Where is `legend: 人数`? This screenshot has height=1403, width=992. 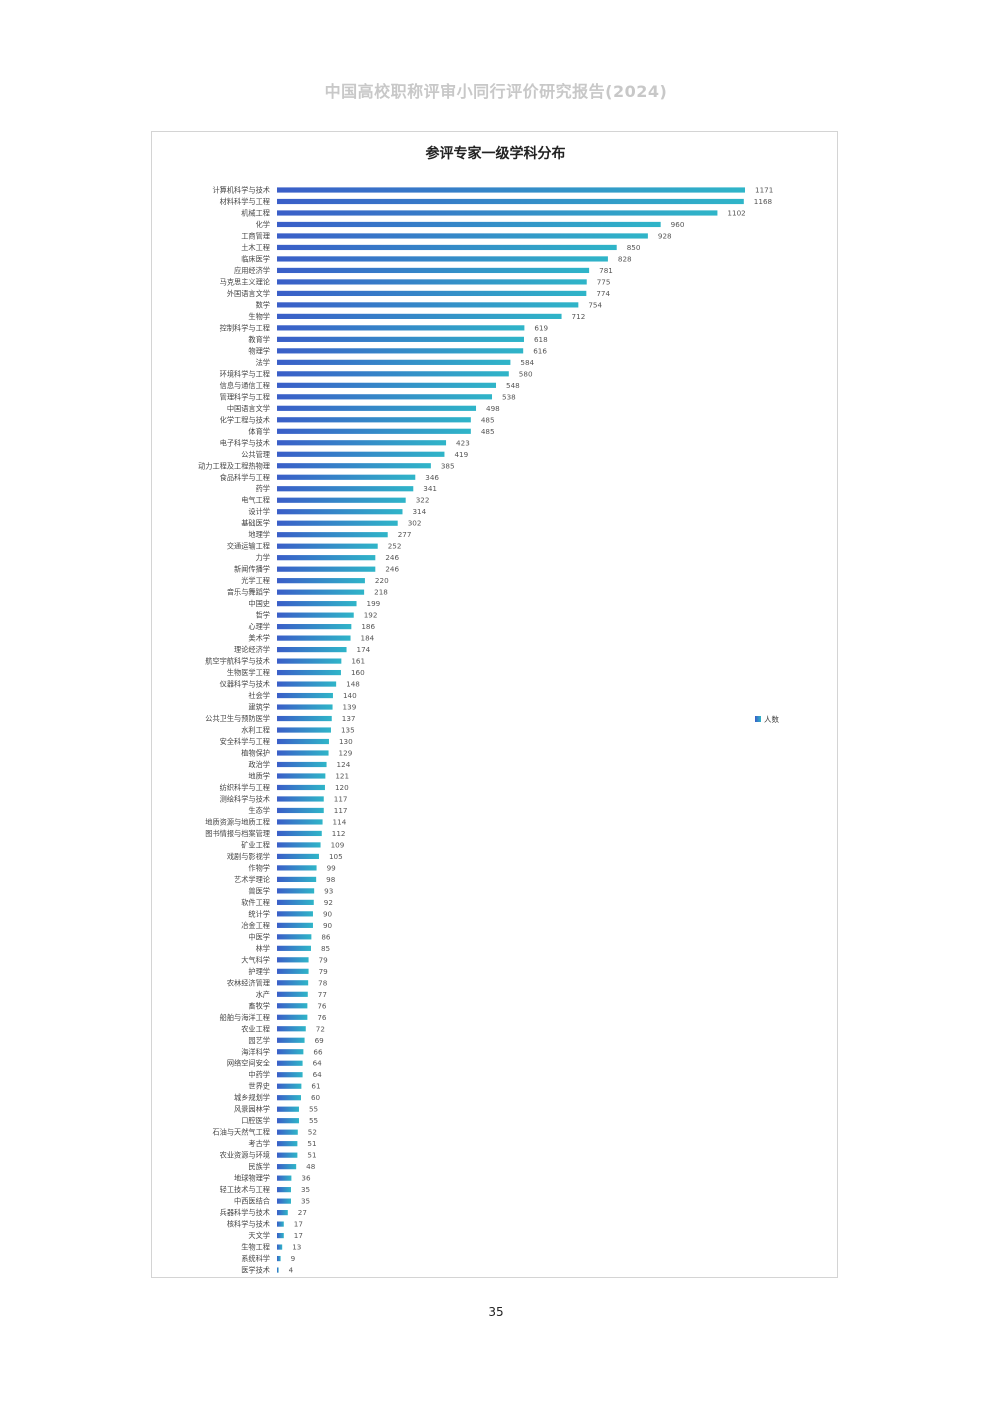
legend: 人数 is located at coordinates (767, 719).